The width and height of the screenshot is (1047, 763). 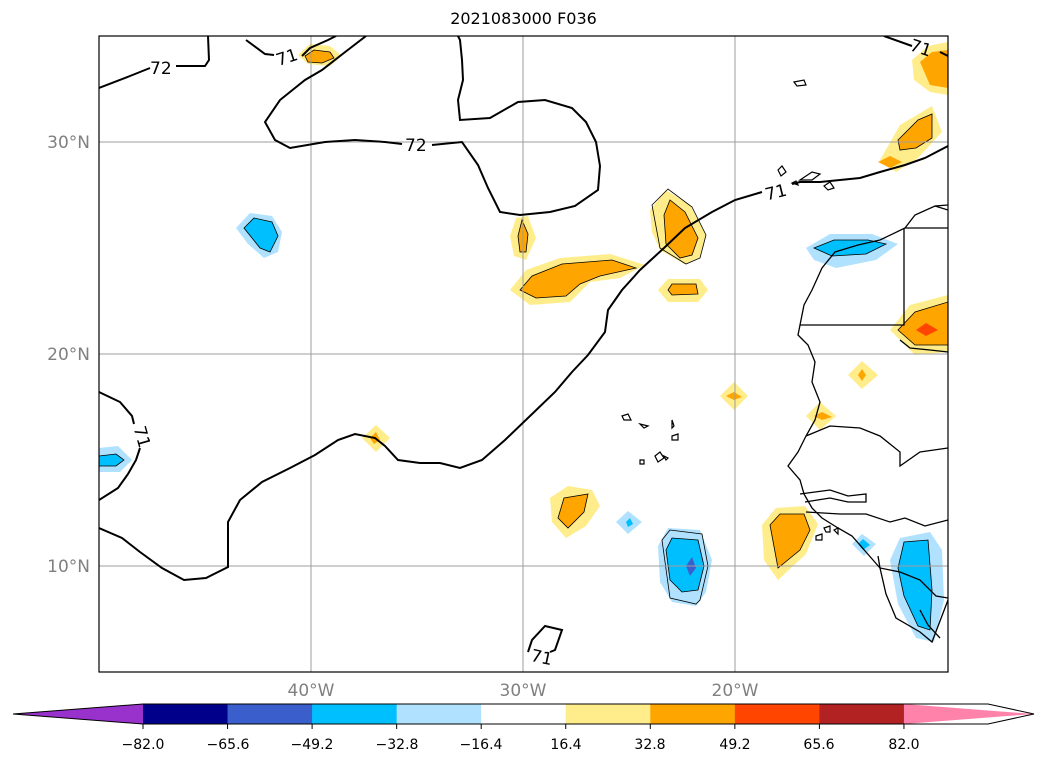 What do you see at coordinates (228, 745) in the screenshot?
I see `colorbar-tick-label: −65.6` at bounding box center [228, 745].